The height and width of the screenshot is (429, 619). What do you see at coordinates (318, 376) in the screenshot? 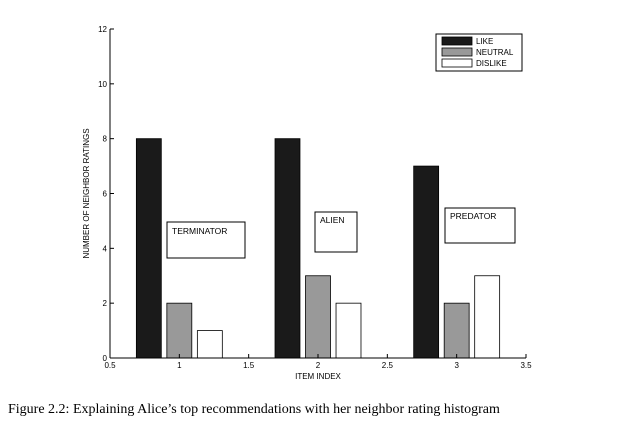
I see `x-axis-title: ITEM INDEX` at bounding box center [318, 376].